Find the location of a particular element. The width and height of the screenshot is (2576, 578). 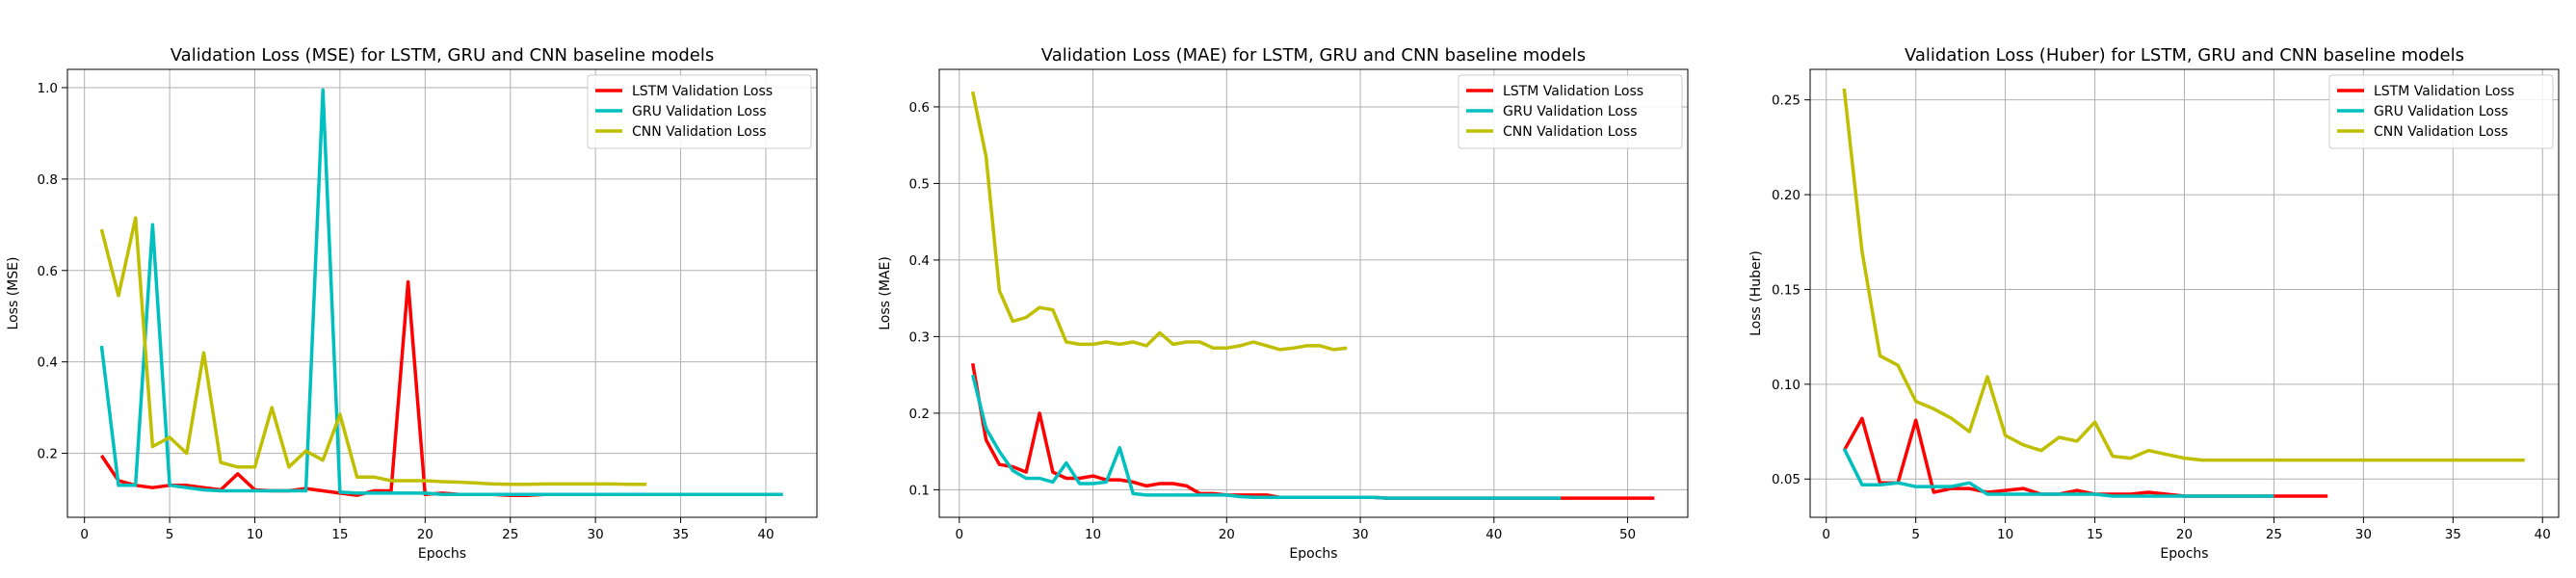

y-tick-label: 0.5 is located at coordinates (920, 184).